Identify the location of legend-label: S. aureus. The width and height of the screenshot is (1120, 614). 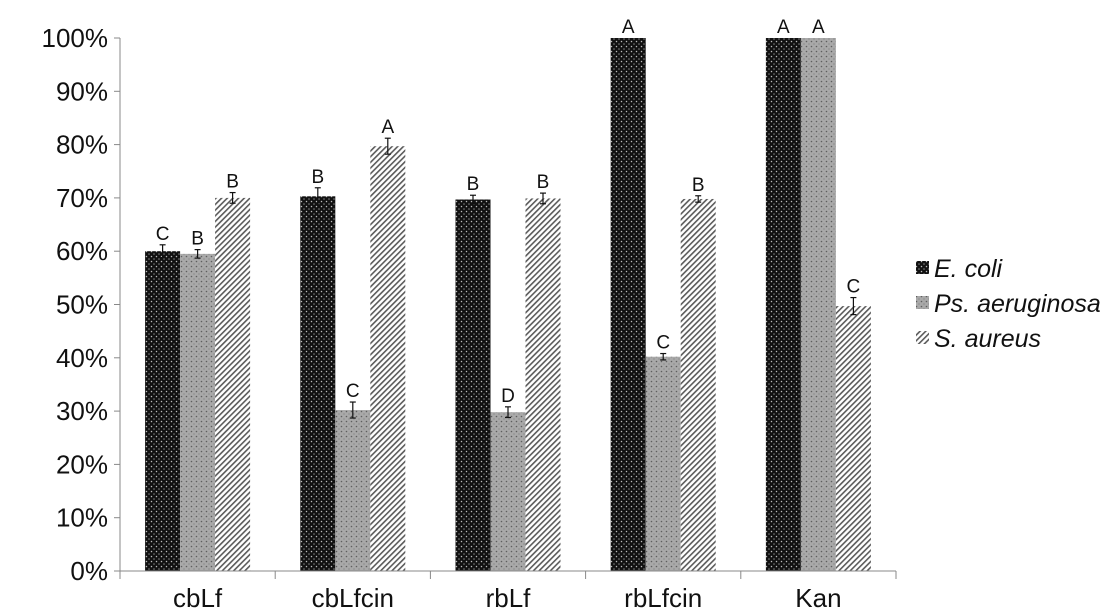
(987, 339).